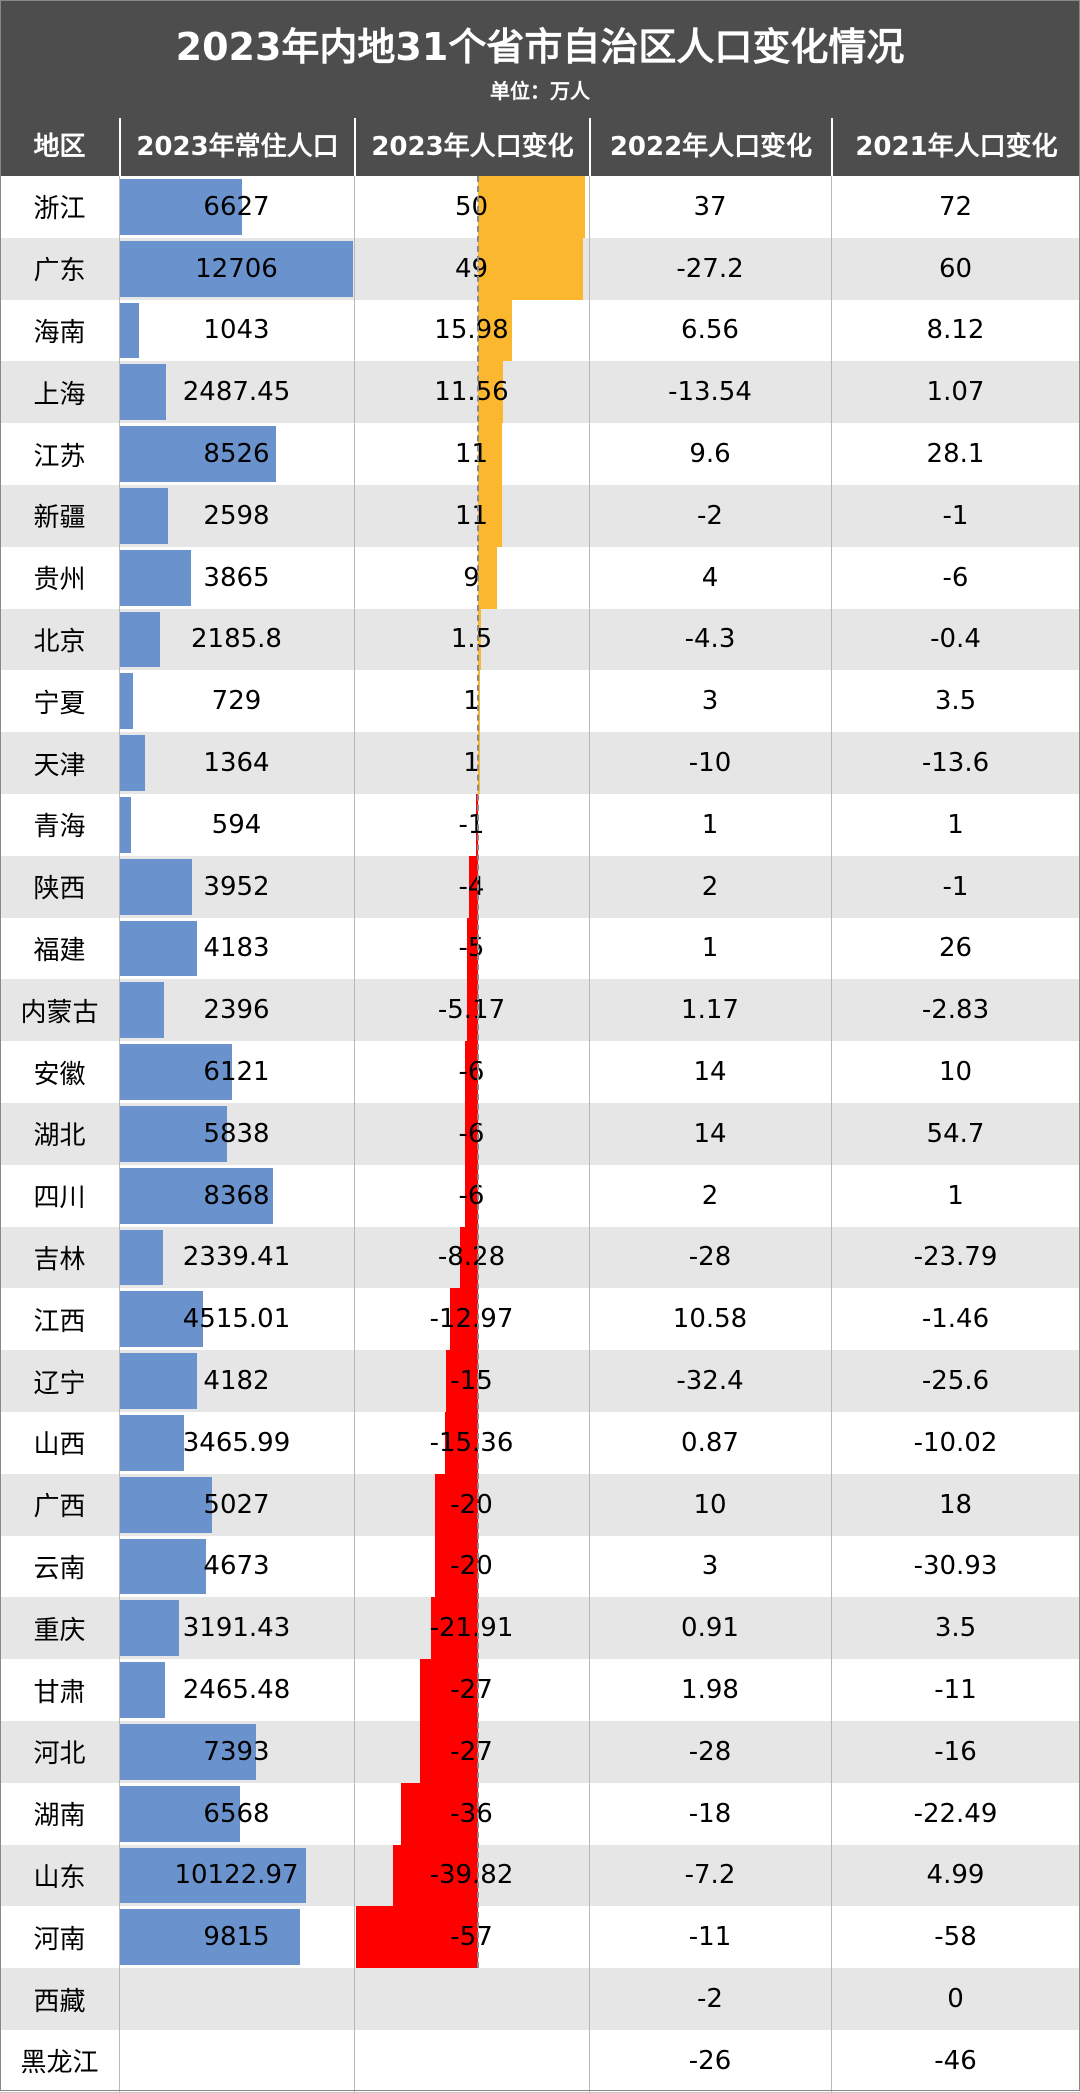 The image size is (1080, 2093). Describe the element at coordinates (540, 1813) in the screenshot. I see `table-row: 湖南 6568 -36 -18 -22.49` at that location.